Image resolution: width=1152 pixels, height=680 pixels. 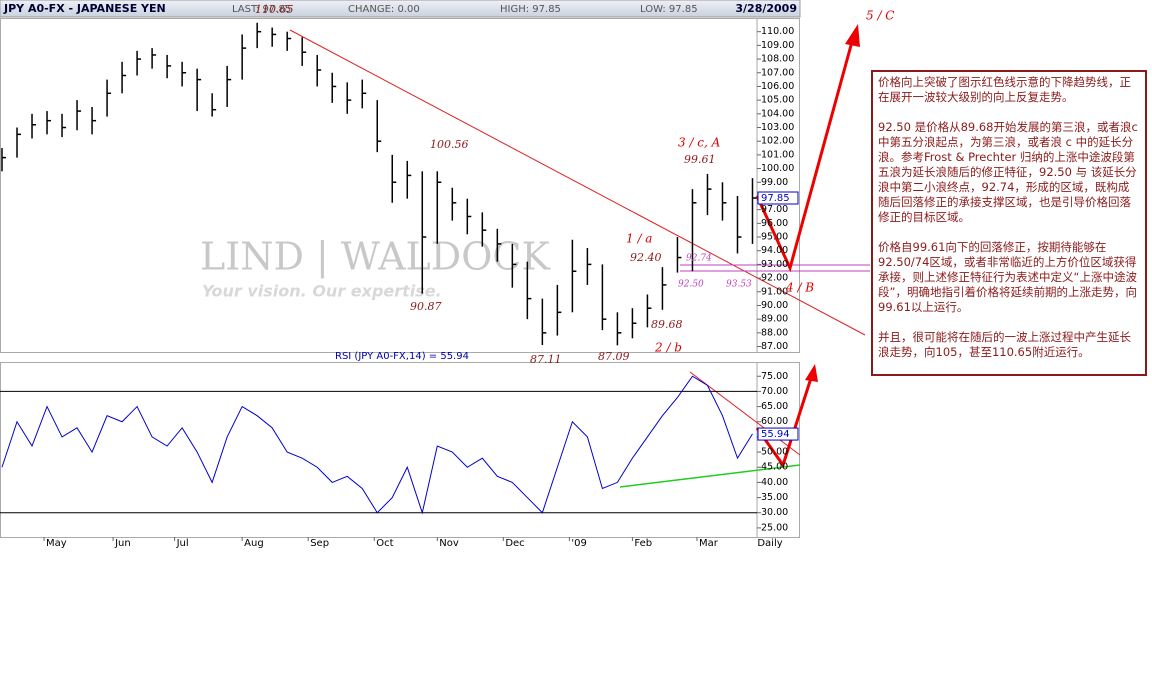 What do you see at coordinates (668, 348) in the screenshot?
I see `wave-label: 2 / b` at bounding box center [668, 348].